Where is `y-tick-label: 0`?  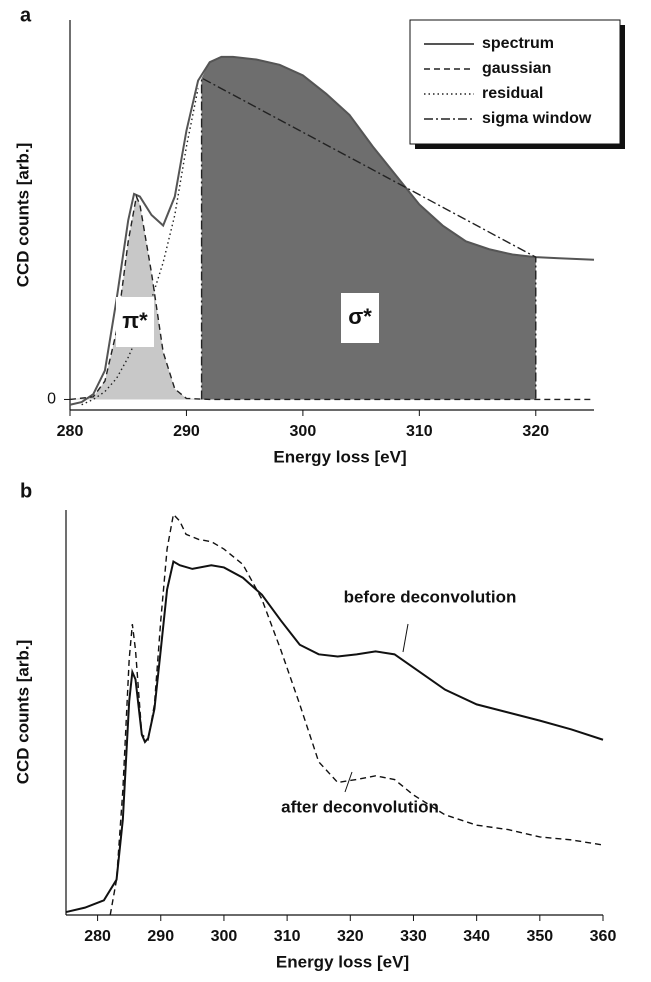 y-tick-label: 0 is located at coordinates (51, 399).